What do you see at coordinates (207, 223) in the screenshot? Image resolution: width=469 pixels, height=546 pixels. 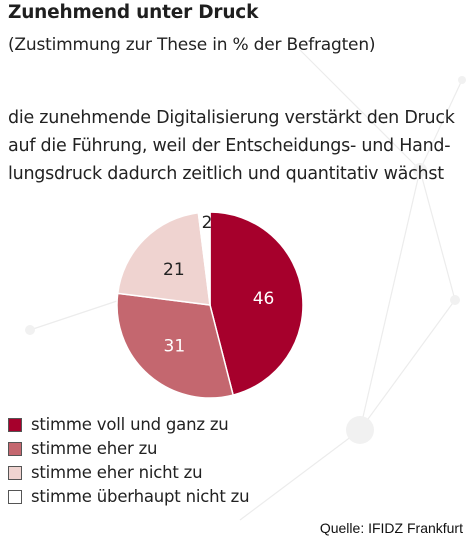 I see `pie-slice-label: 2` at bounding box center [207, 223].